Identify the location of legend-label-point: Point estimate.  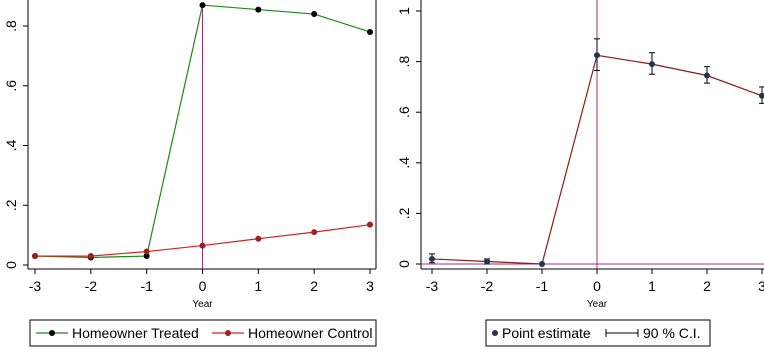
(546, 333).